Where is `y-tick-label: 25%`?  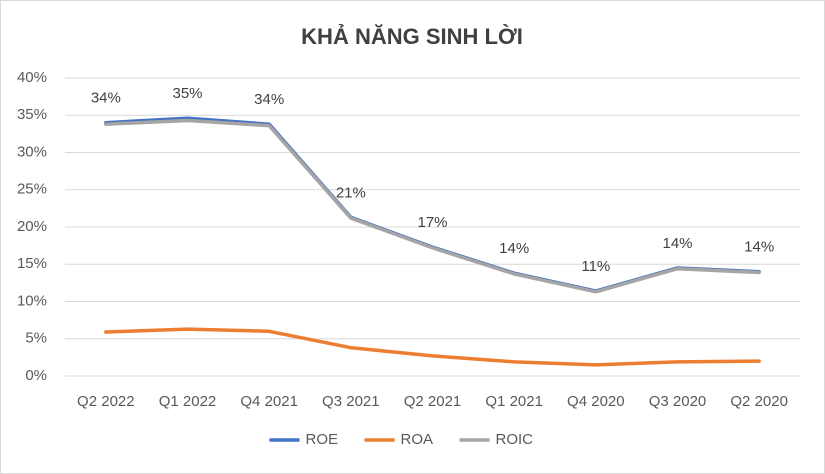 y-tick-label: 25% is located at coordinates (32, 189).